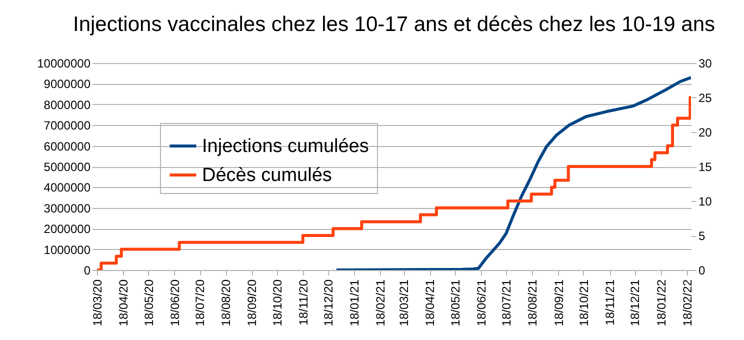  Describe the element at coordinates (67, 146) in the screenshot. I see `y-tick-label: 6000000` at that location.